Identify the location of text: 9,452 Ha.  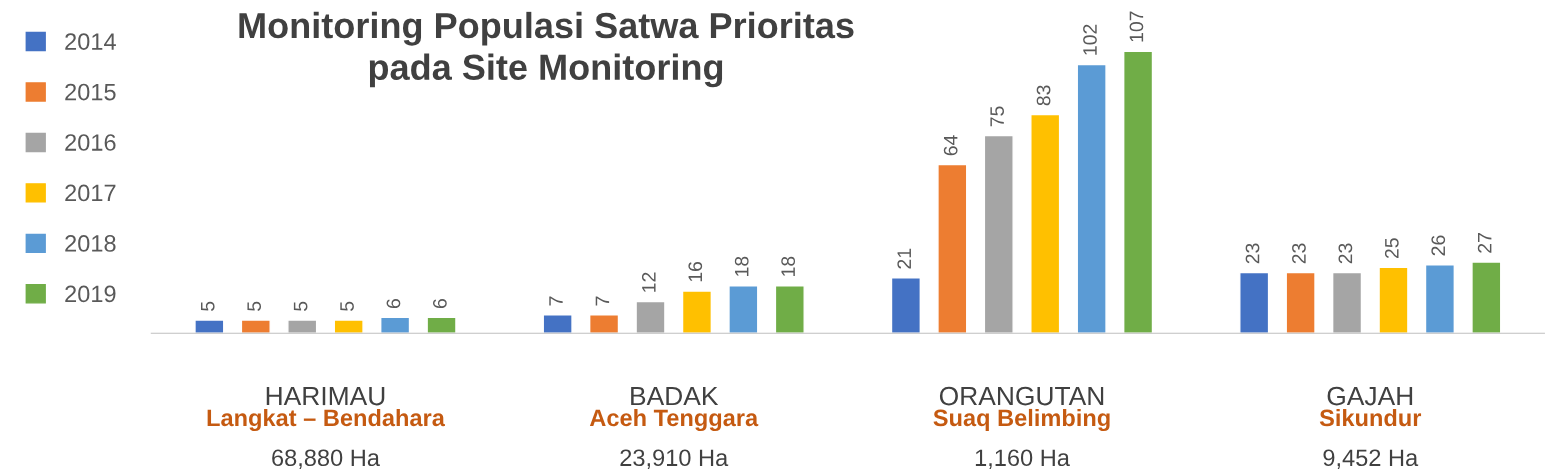
(1371, 459).